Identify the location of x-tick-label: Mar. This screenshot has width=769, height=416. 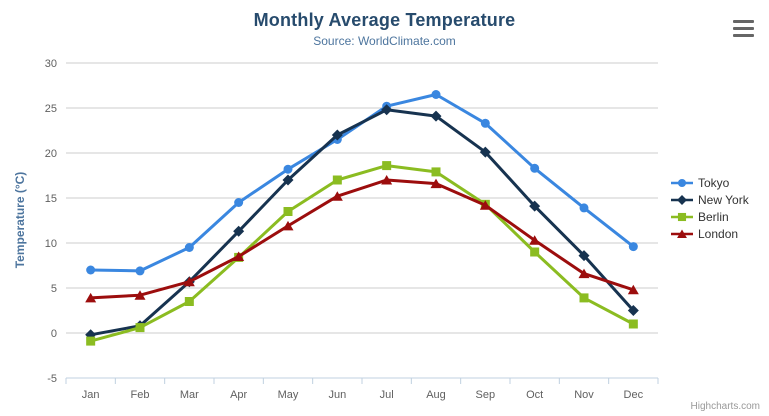
(189, 395).